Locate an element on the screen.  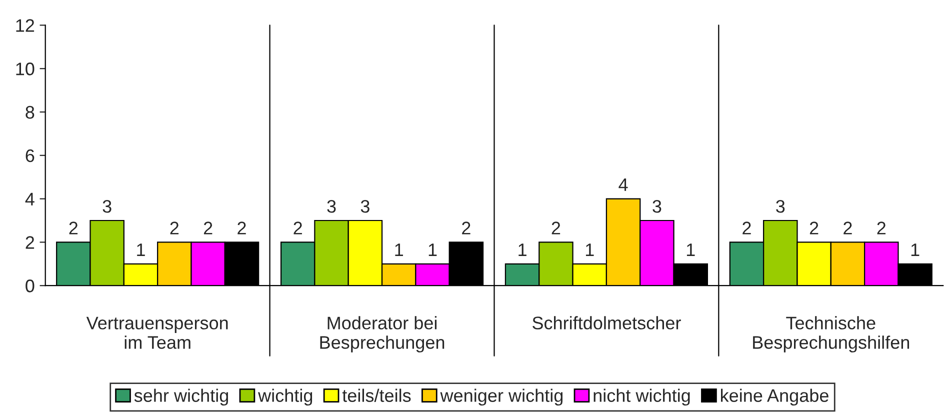
legend-label: teils/teils is located at coordinates (376, 395).